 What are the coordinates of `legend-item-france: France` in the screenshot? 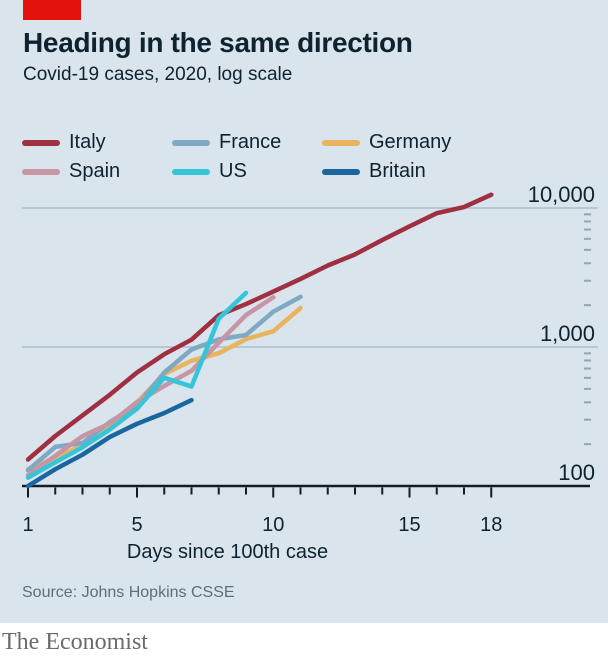 It's located at (247, 142).